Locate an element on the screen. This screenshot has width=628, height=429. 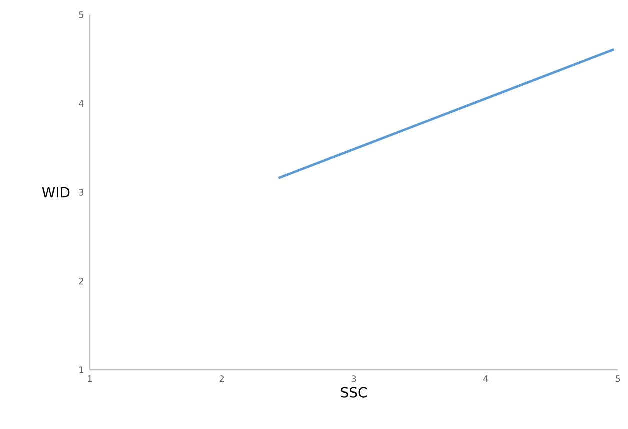
y-tick-label: 1 is located at coordinates (82, 370).